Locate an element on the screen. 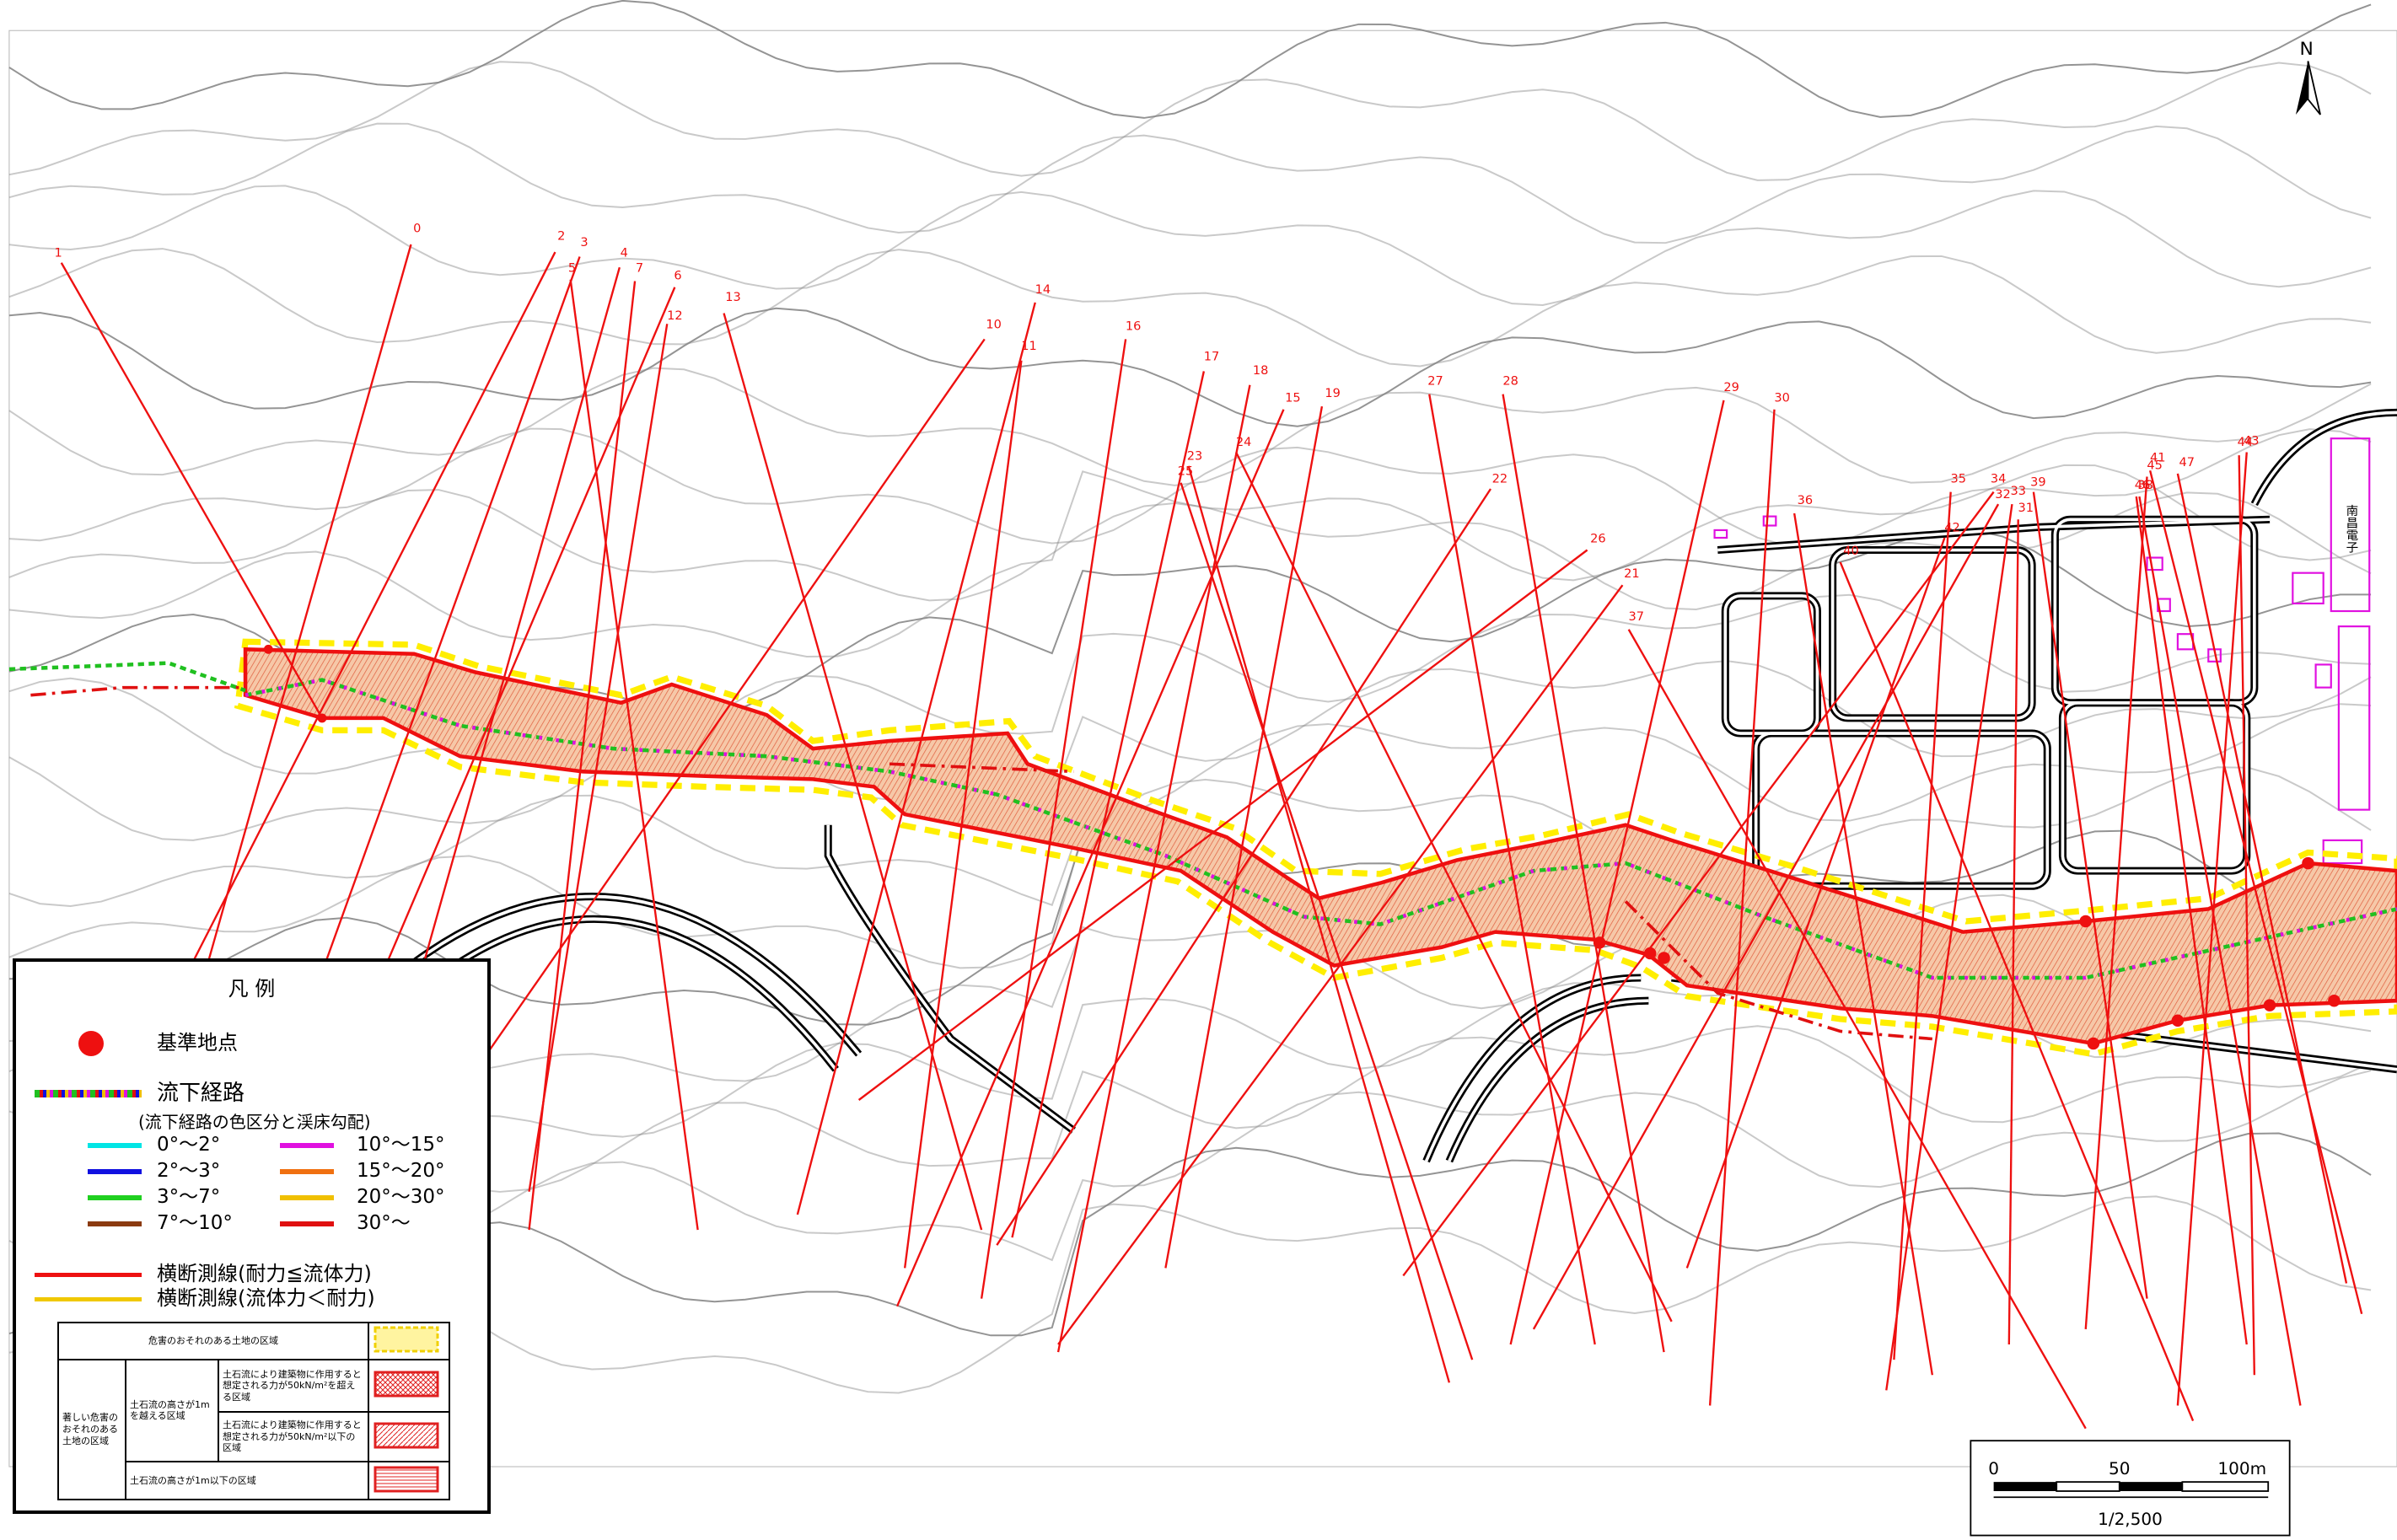 The width and height of the screenshot is (2397, 1540). north-arrow: N is located at coordinates (2308, 77).